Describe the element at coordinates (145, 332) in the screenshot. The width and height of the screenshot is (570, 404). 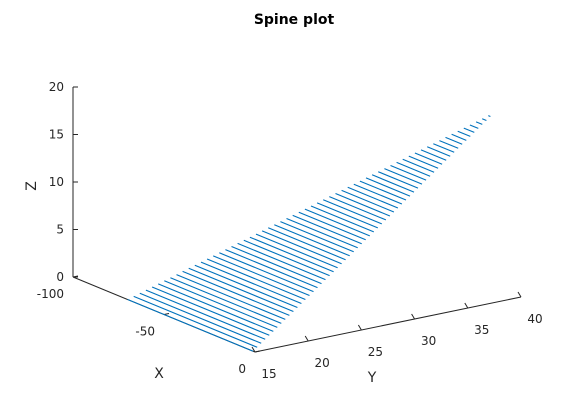
I see `x-tick-label: -50` at that location.